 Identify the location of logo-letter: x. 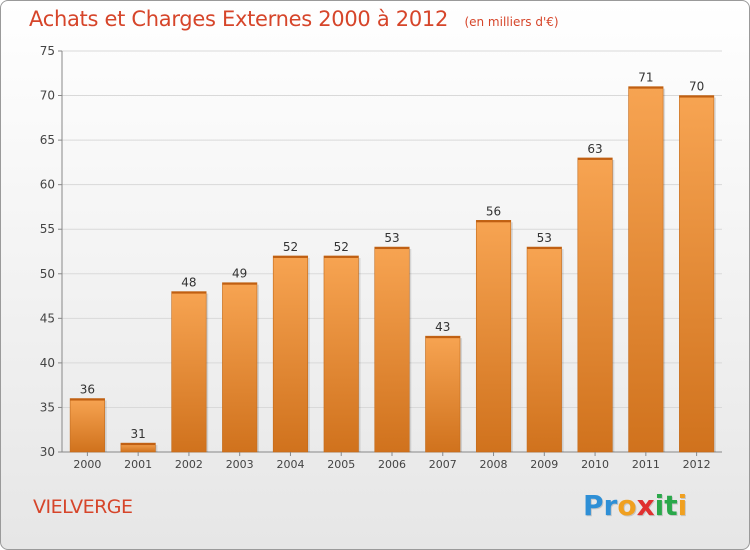
(645, 505).